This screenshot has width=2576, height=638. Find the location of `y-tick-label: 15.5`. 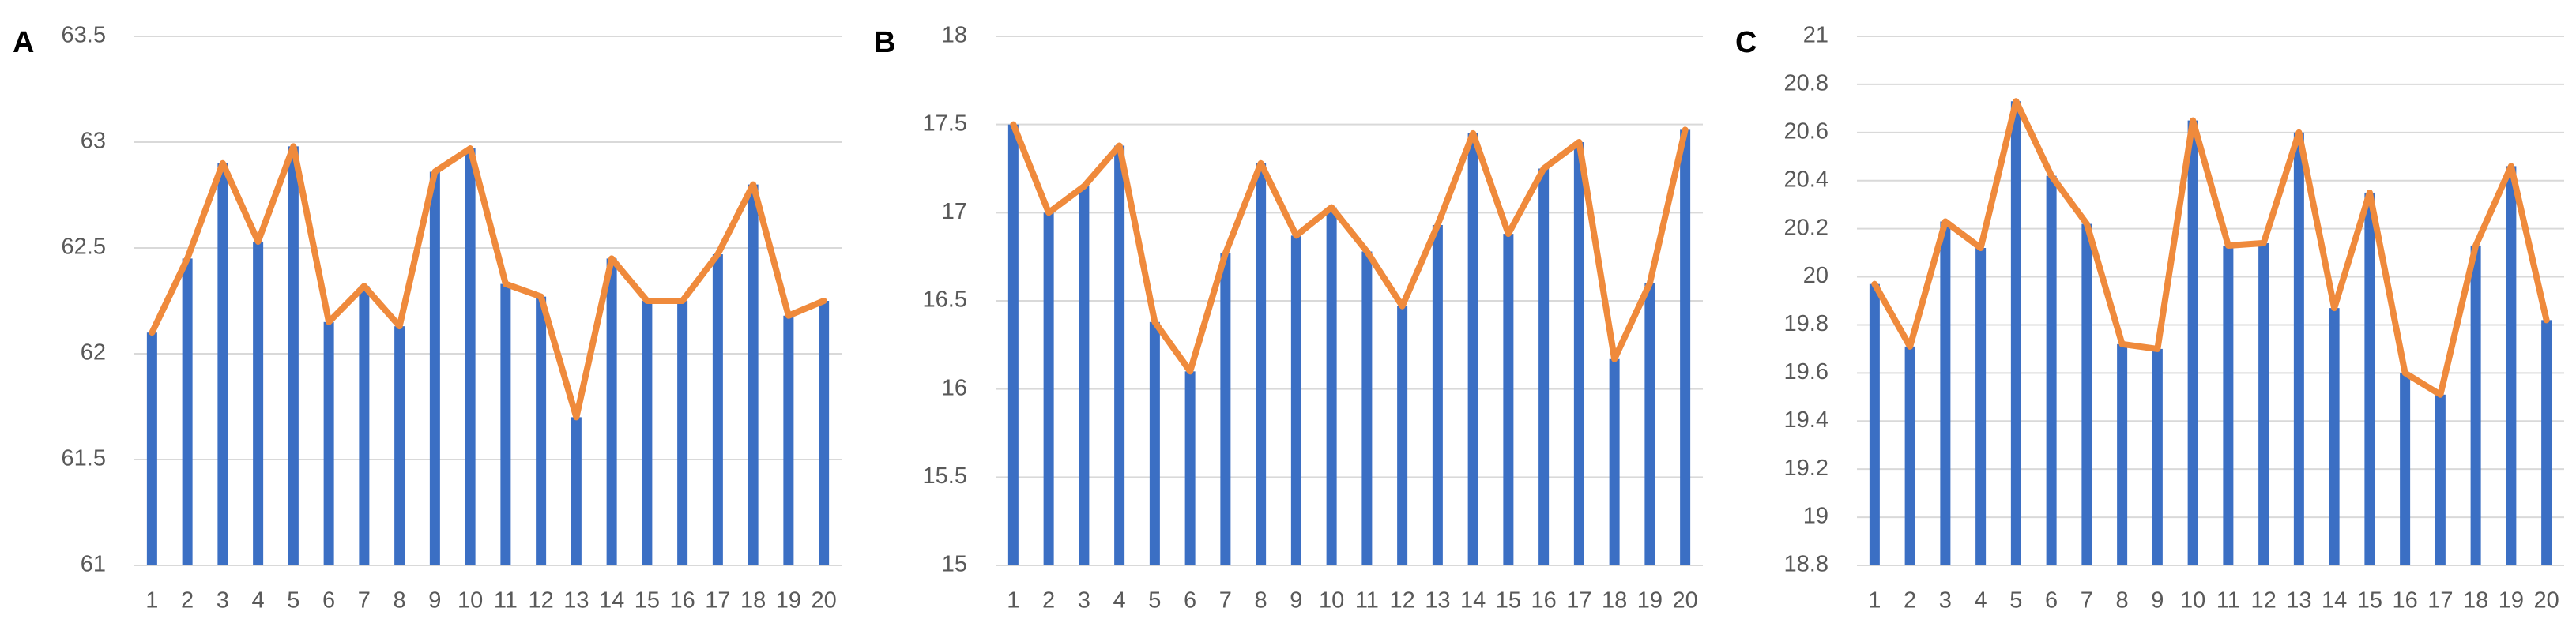

y-tick-label: 15.5 is located at coordinates (945, 476).